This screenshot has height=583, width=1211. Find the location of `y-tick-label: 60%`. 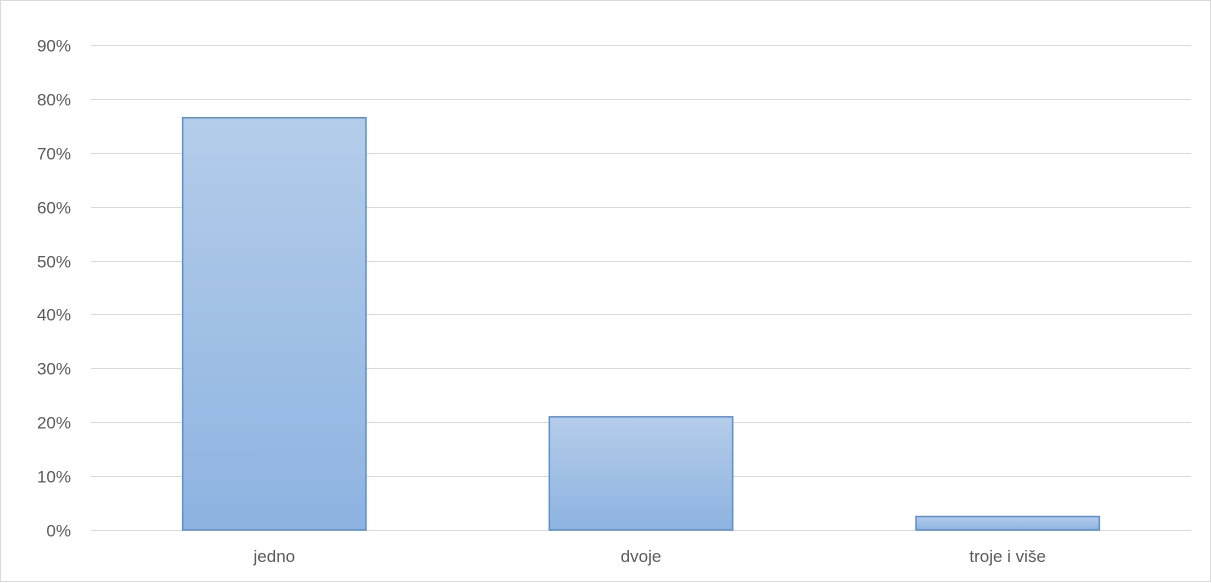

y-tick-label: 60% is located at coordinates (54, 208).